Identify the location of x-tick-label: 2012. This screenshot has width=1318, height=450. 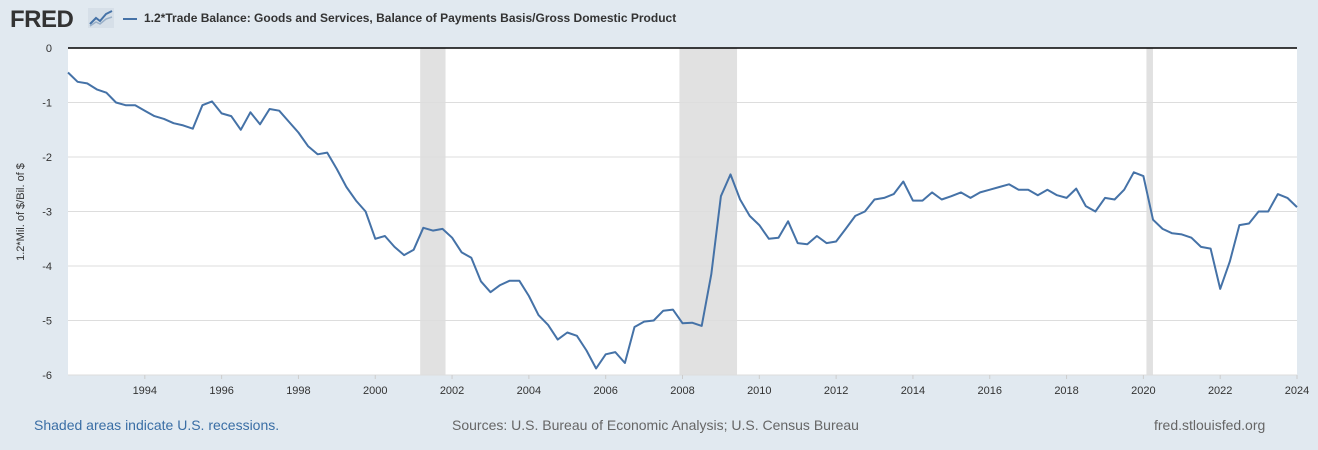
(836, 391).